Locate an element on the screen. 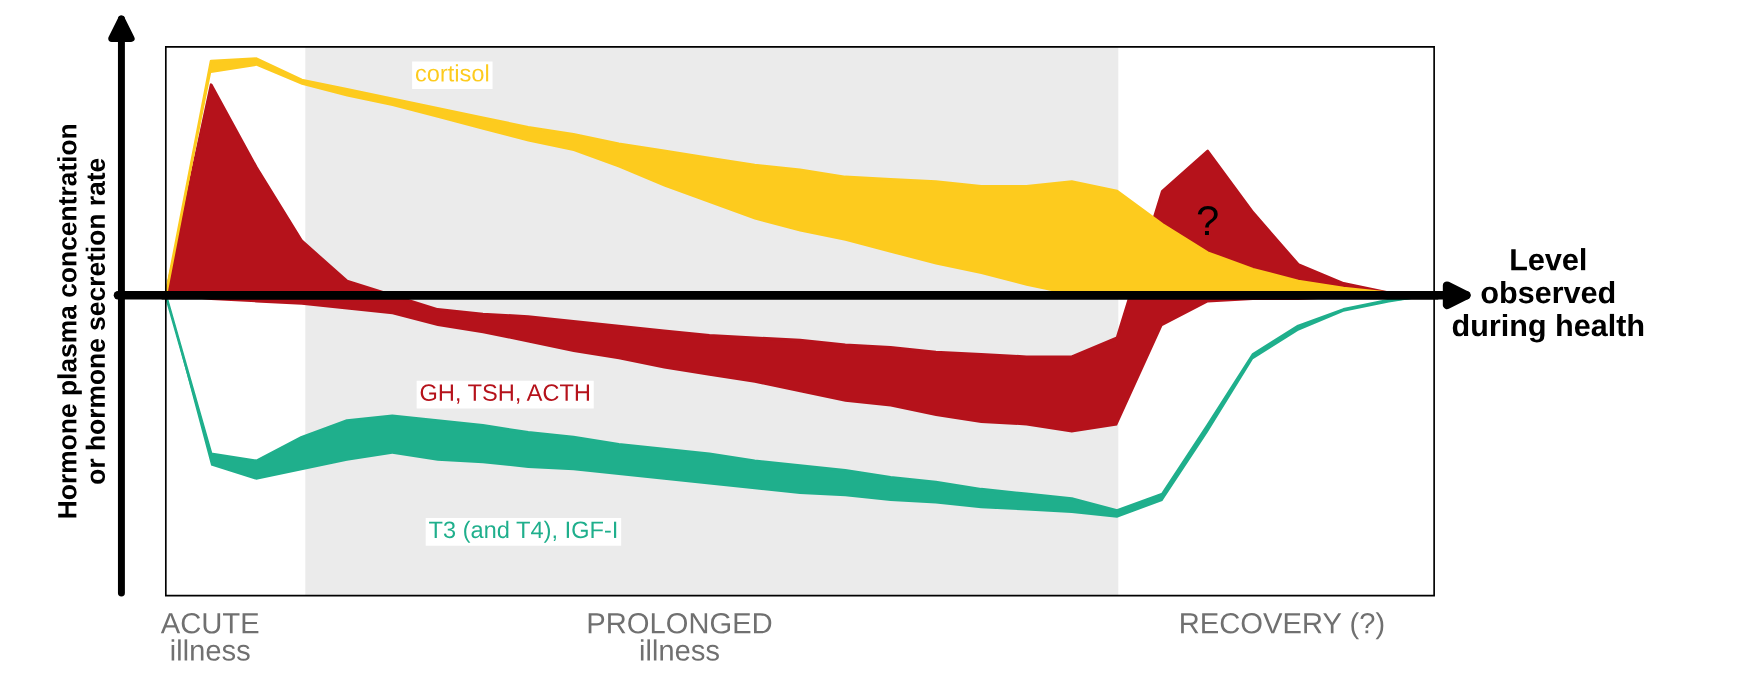 The width and height of the screenshot is (1764, 700). text: ACUTE illness is located at coordinates (209, 636).